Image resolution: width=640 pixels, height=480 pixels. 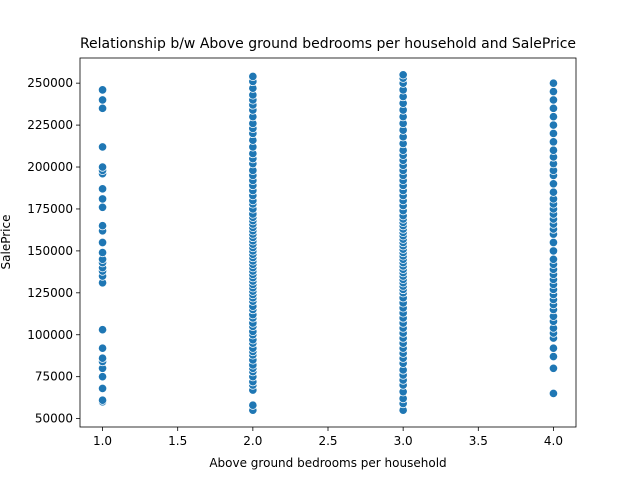 What do you see at coordinates (50, 251) in the screenshot?
I see `y-tick-label: 150000` at bounding box center [50, 251].